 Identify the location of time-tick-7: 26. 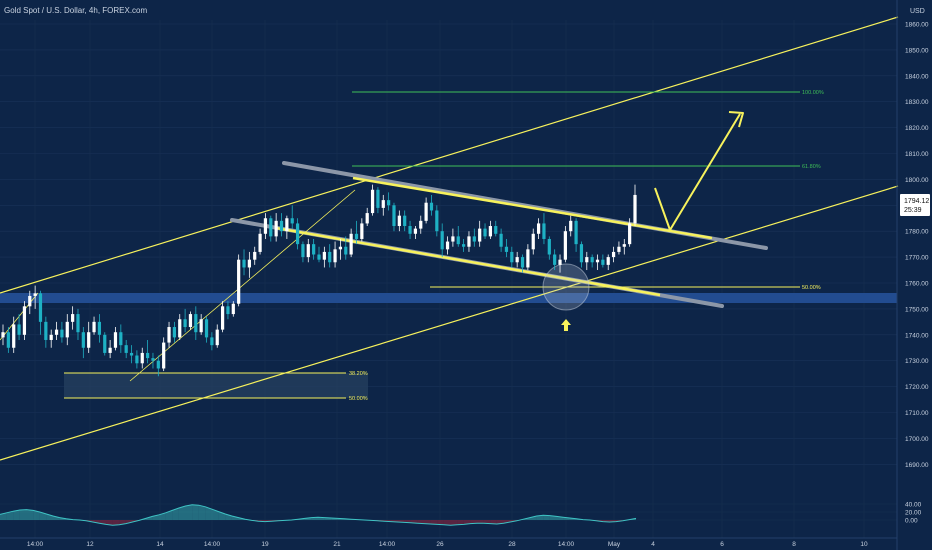
(440, 544).